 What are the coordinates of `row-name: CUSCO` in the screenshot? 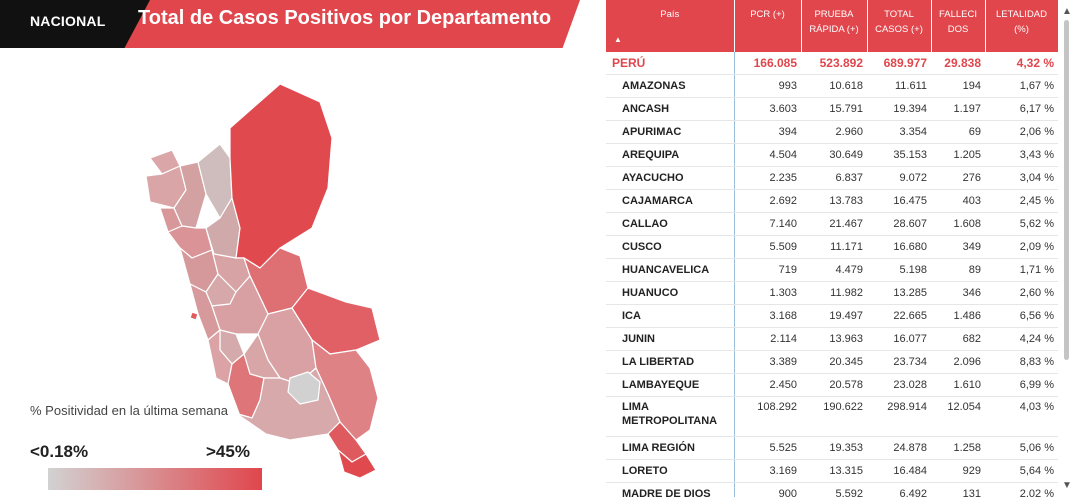 It's located at (670, 247).